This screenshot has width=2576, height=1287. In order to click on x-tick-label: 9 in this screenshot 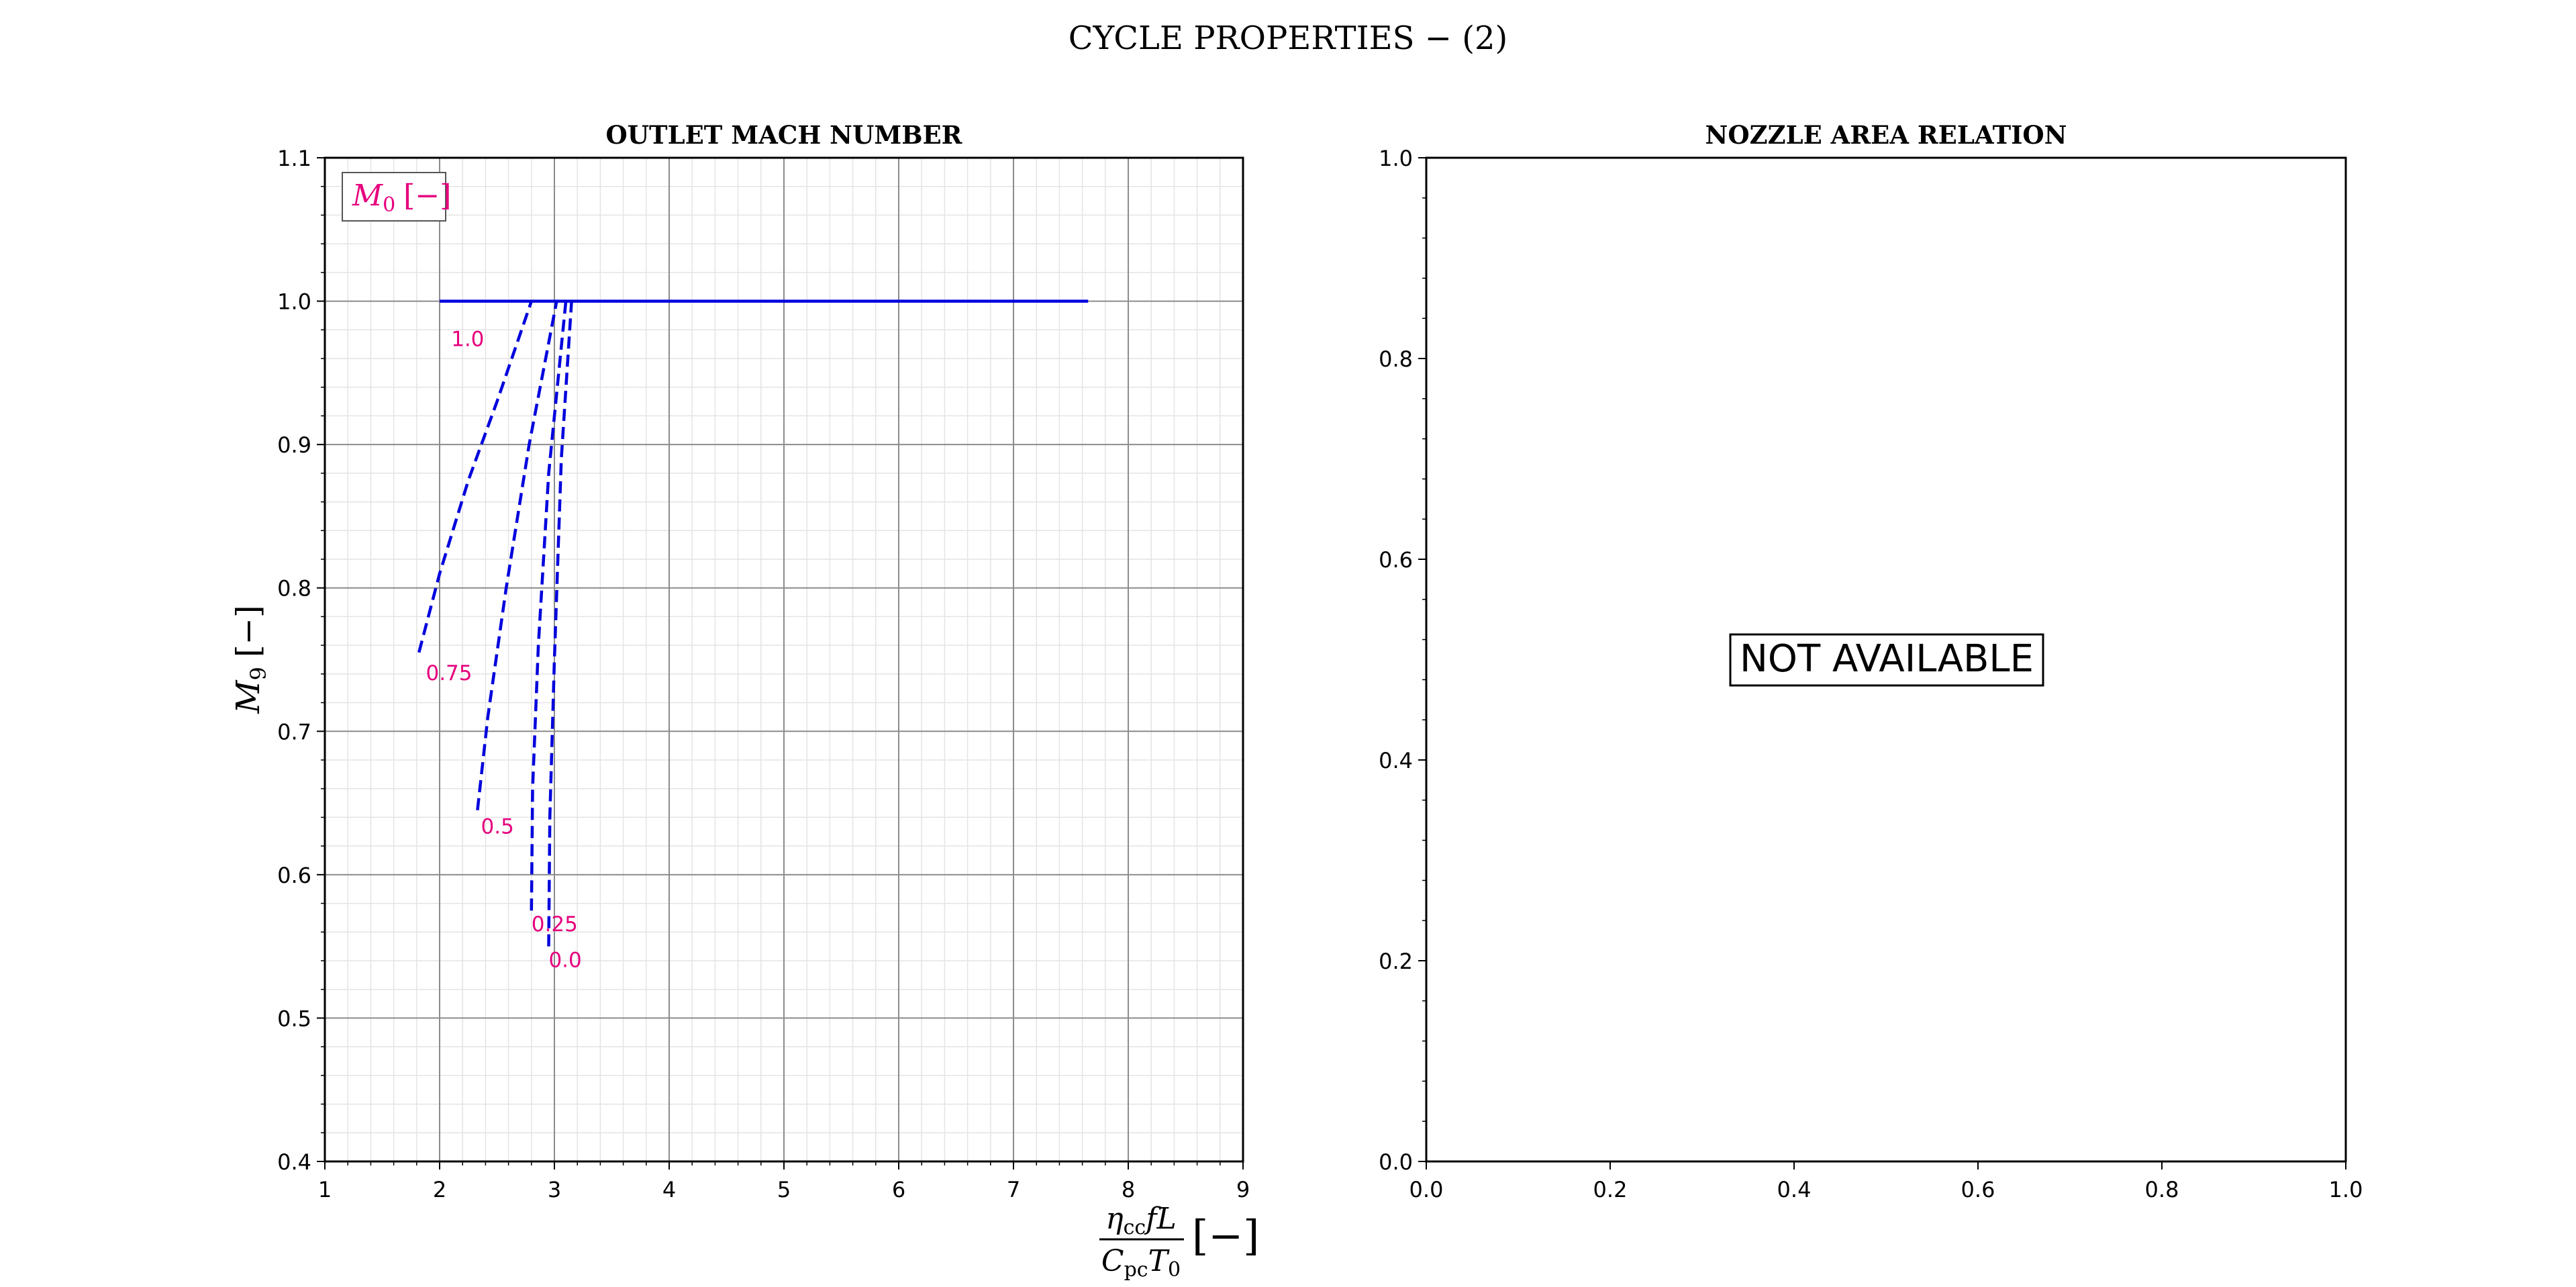, I will do `click(1243, 1189)`.